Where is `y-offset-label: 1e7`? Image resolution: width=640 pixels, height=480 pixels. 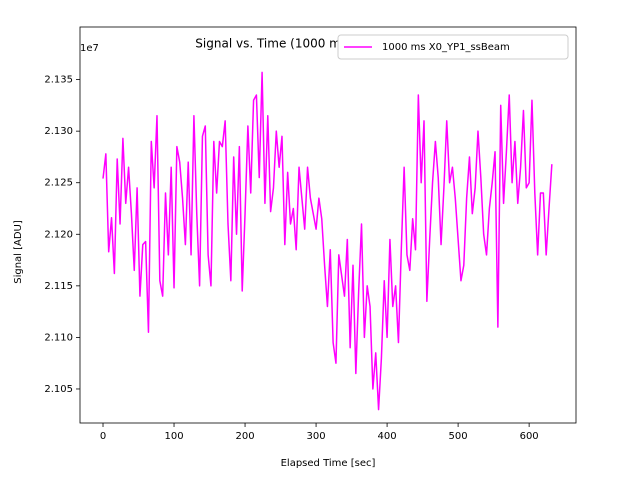 y-offset-label: 1e7 is located at coordinates (89, 48).